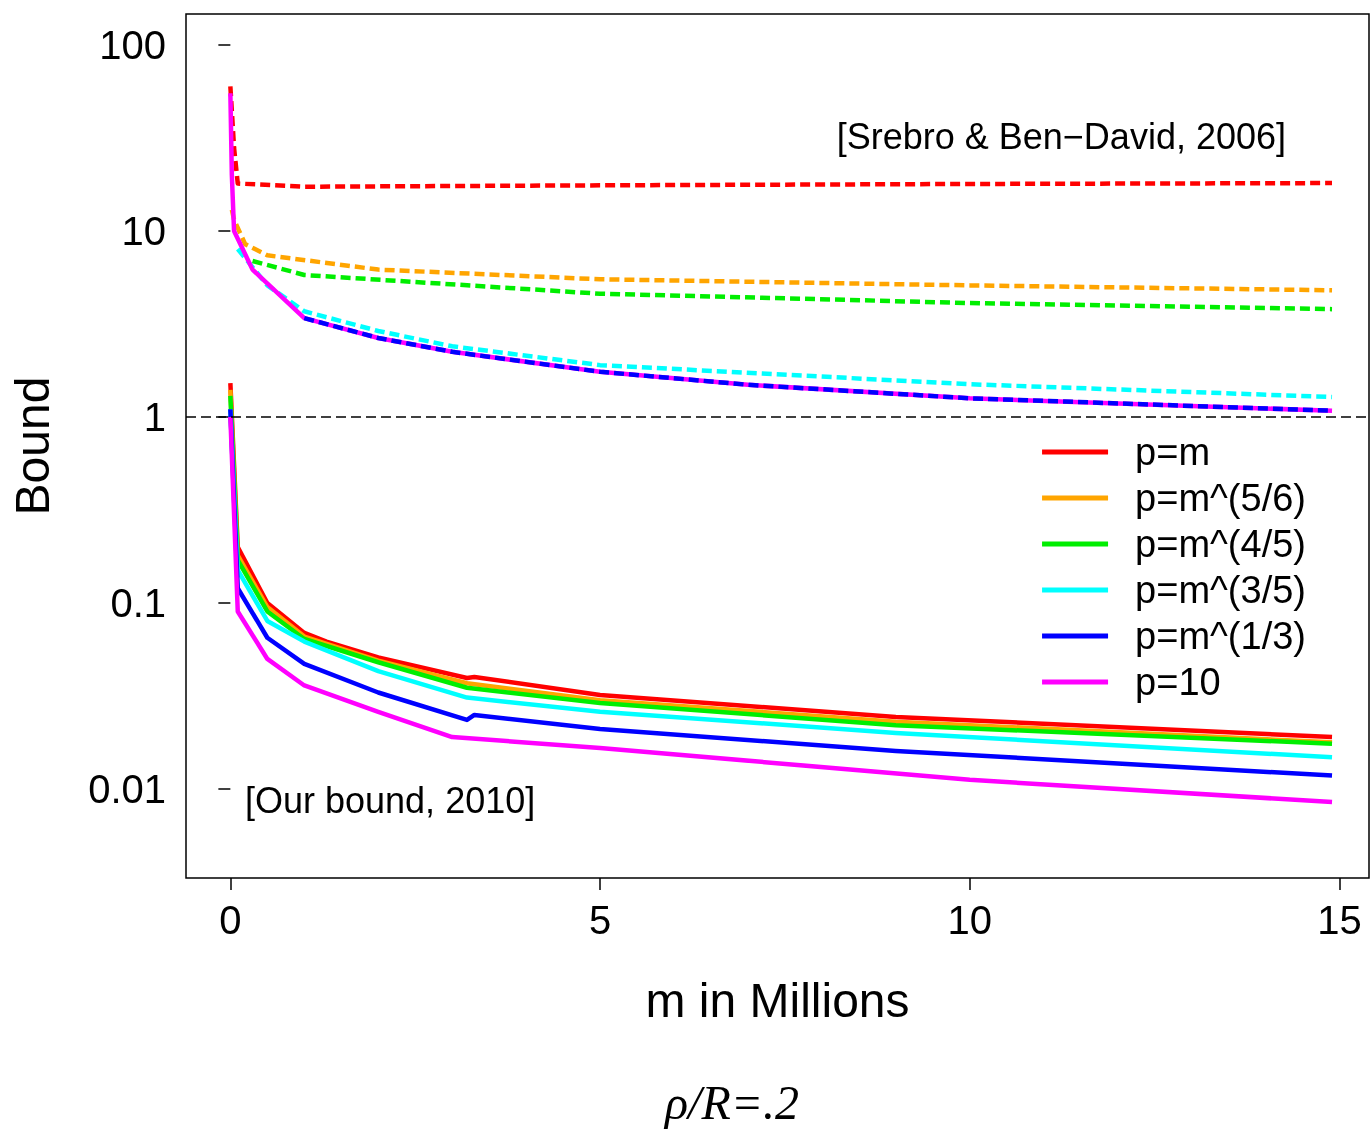 Image resolution: width=1371 pixels, height=1142 pixels. I want to click on legend-label: p=m^(3/5), so click(1221, 590).